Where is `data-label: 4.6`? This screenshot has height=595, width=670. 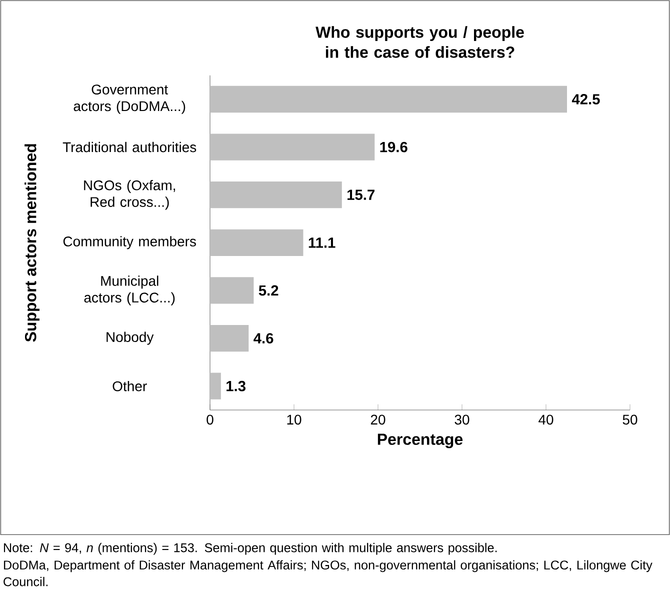 data-label: 4.6 is located at coordinates (264, 338).